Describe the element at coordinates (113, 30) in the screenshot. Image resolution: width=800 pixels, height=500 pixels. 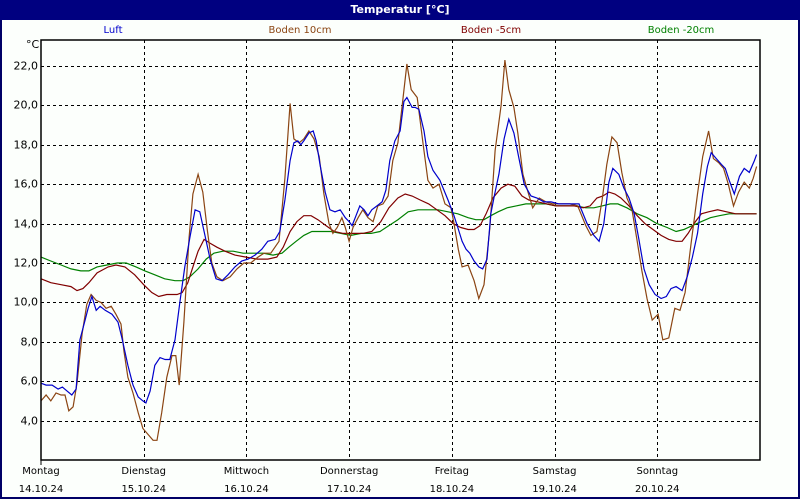
I see `legend-item-luft: Luft` at that location.